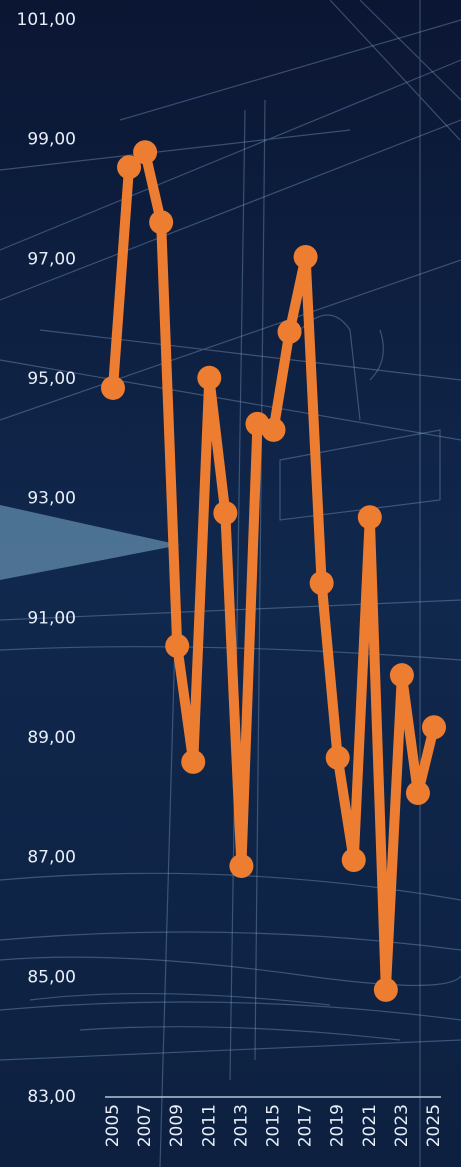 This screenshot has height=1167, width=461. Describe the element at coordinates (209, 1125) in the screenshot. I see `x-tick-label: 2011` at that location.